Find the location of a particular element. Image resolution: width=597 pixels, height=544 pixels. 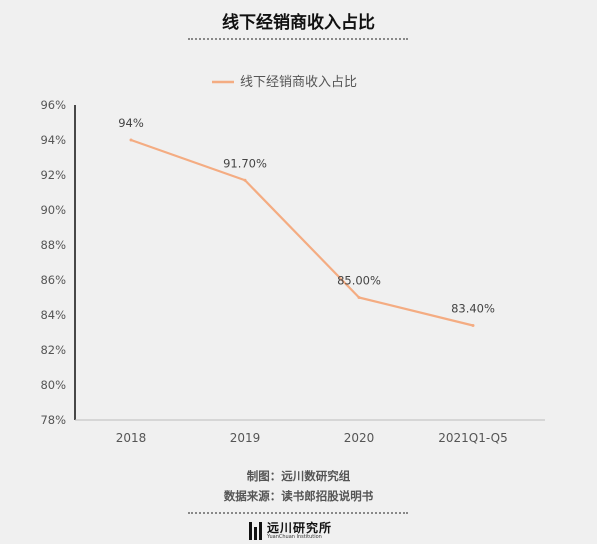

y-axis: 78% 80% 82% 84% 86% 88% 90% 92% 94% 96% is located at coordinates (58, 262).